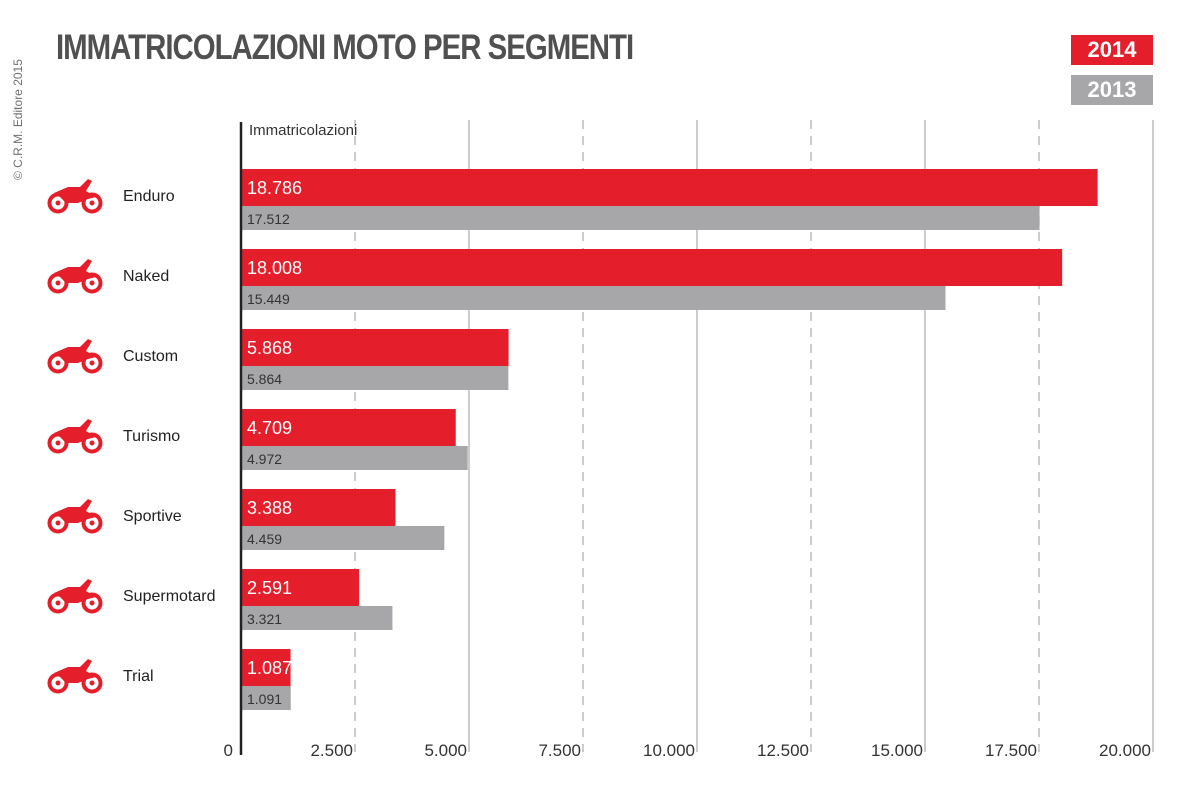  I want to click on x-tick-label: 17.500, so click(1011, 750).